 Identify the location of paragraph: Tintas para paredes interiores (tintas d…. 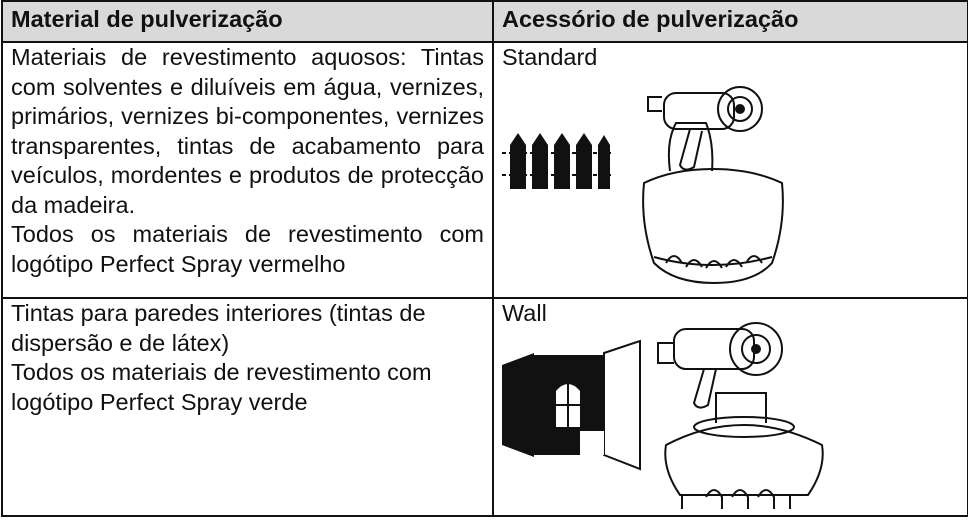
(218, 328).